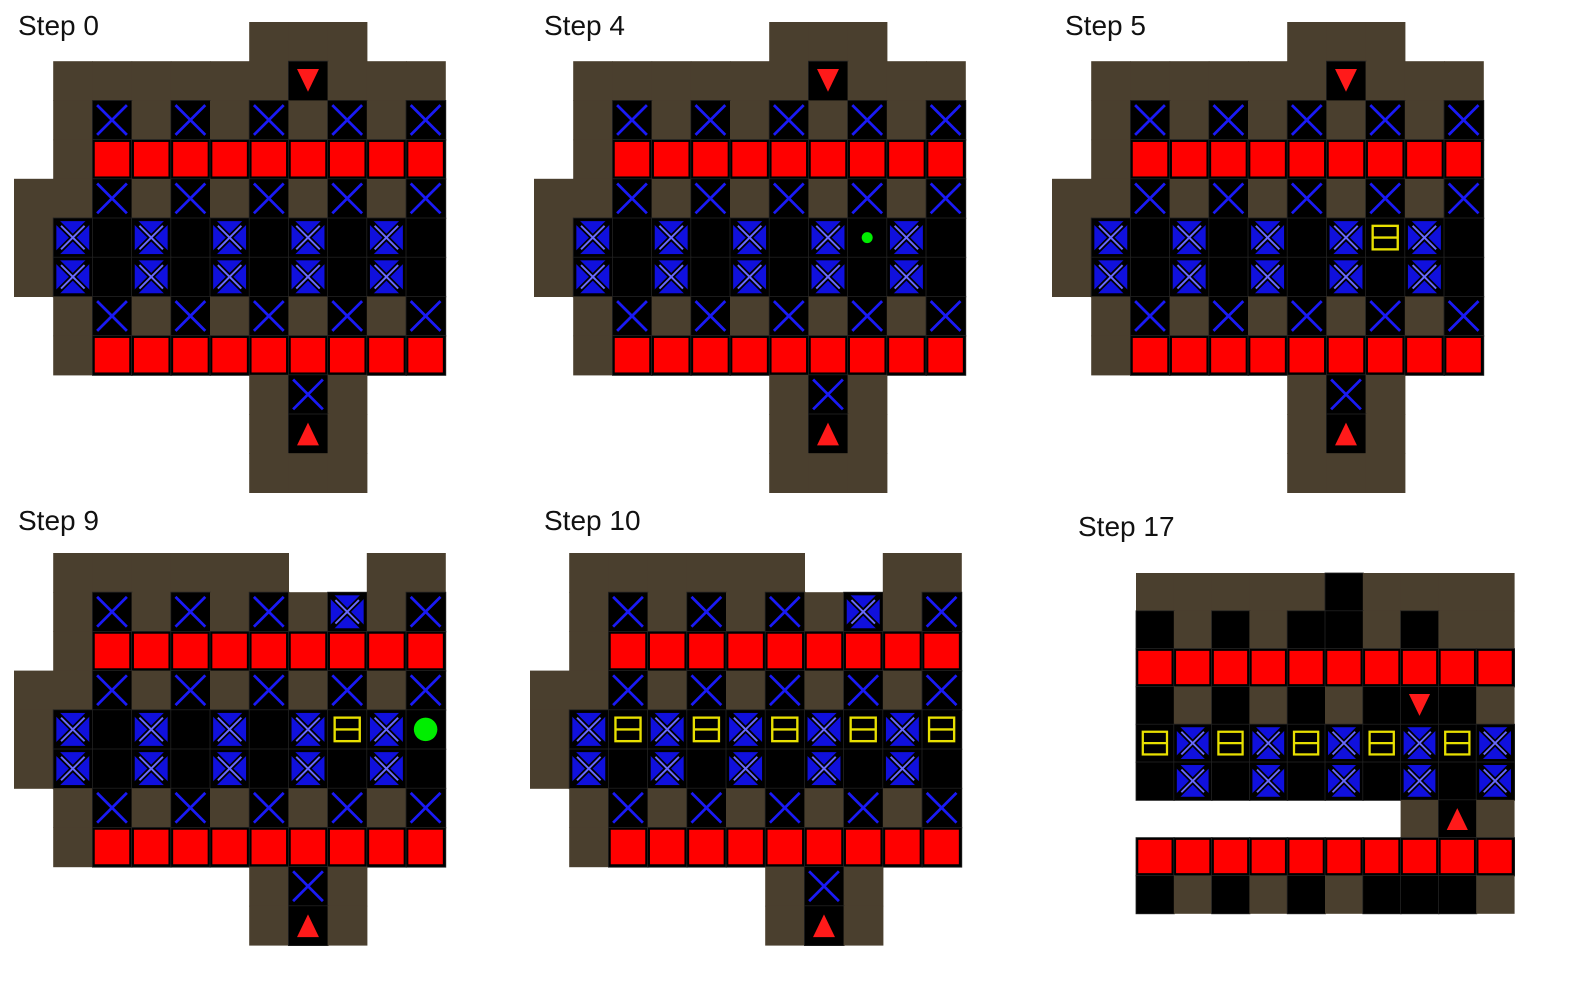  Describe the element at coordinates (308, 434) in the screenshot. I see `red-arrow-up-icon` at that location.